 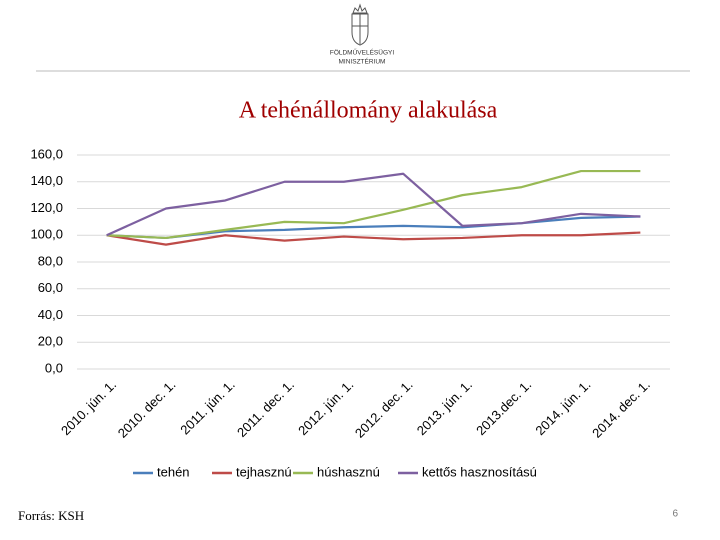 I want to click on ministry-line: MINISZTÉRIUM, so click(x=362, y=61).